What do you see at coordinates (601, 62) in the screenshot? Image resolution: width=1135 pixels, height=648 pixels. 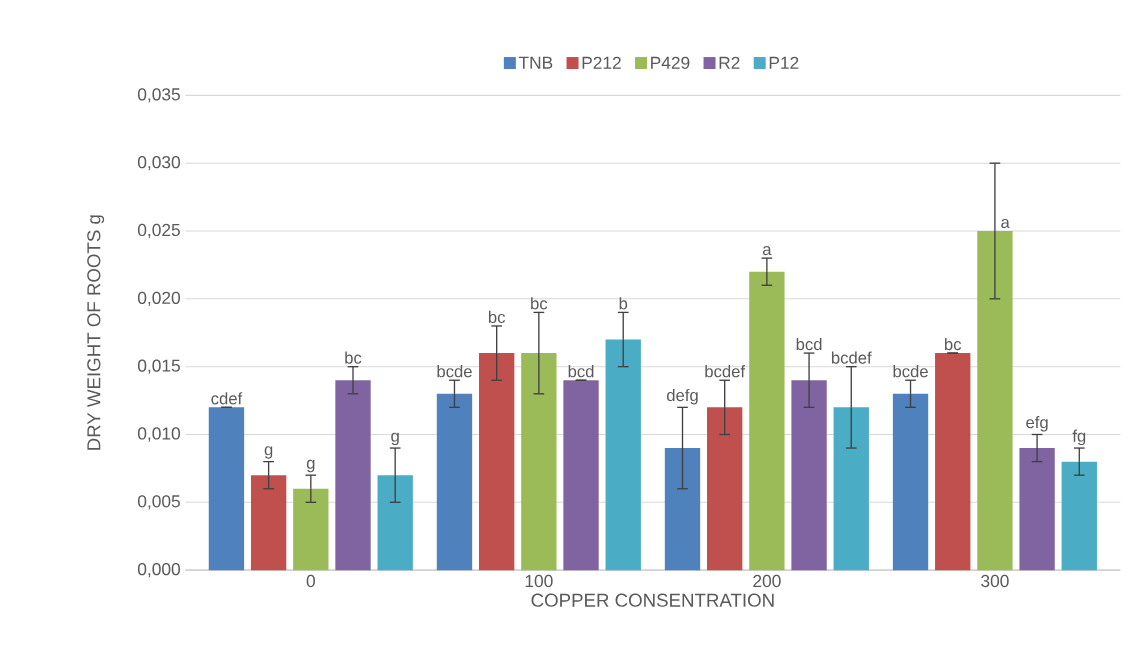 I see `legend-label: P212` at bounding box center [601, 62].